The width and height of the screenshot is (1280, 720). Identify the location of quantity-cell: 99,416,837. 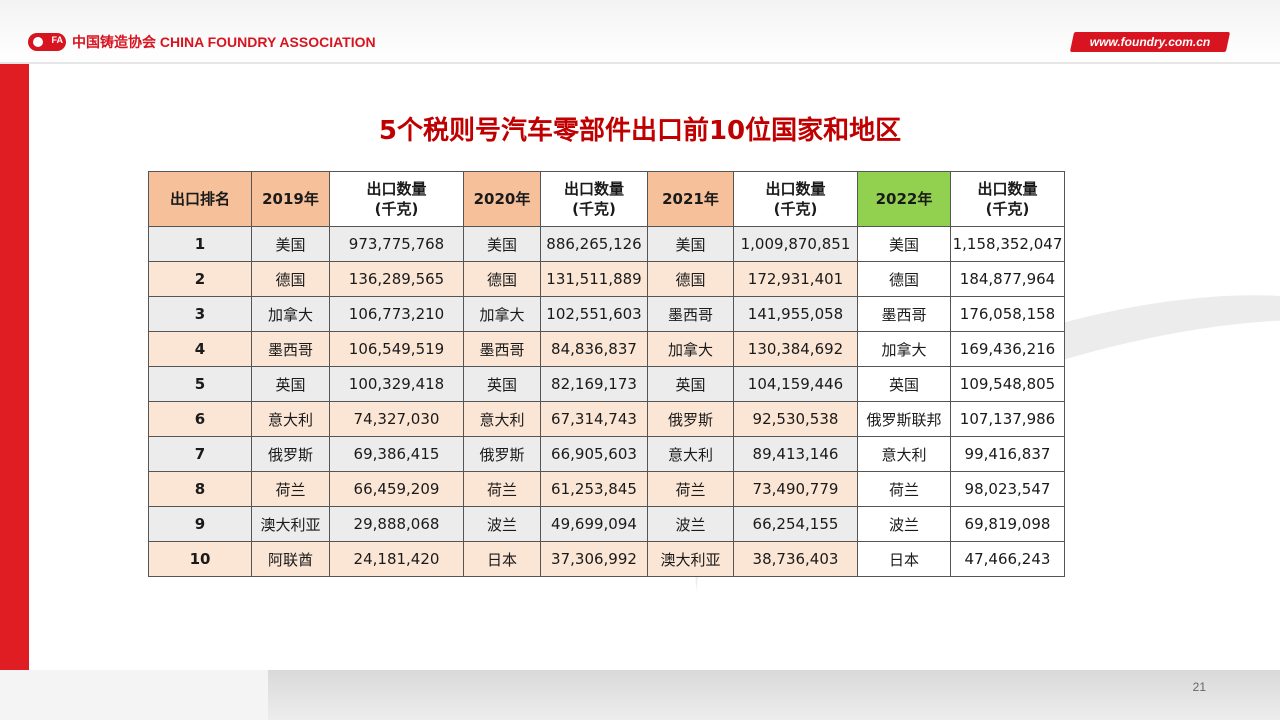
(1007, 454).